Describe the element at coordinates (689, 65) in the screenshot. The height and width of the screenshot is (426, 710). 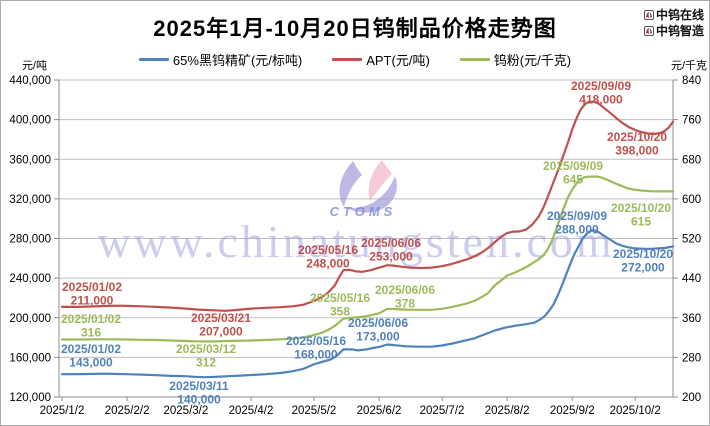
I see `right-axis-unit: 元/千克` at that location.